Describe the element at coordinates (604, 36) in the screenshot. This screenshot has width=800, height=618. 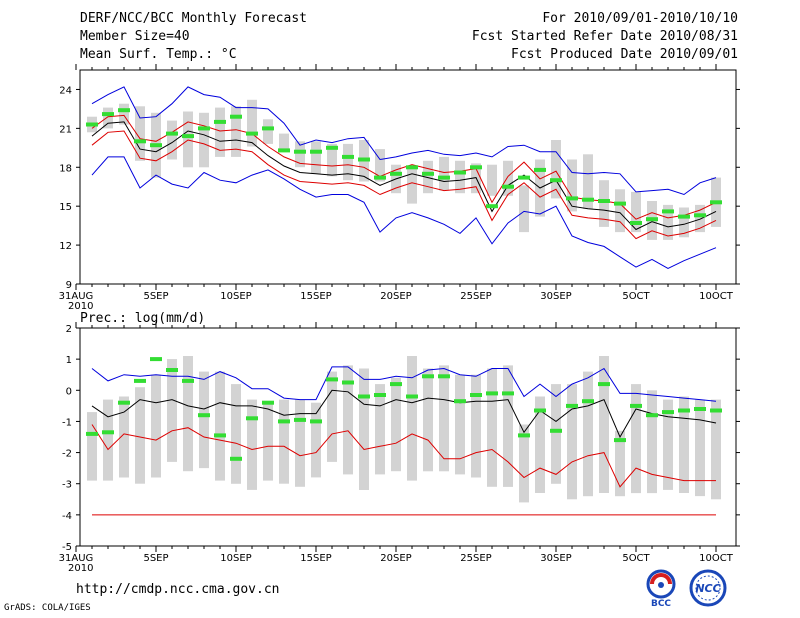
I see `started-date: Fcst Started Refer Date 2010/08/31` at that location.